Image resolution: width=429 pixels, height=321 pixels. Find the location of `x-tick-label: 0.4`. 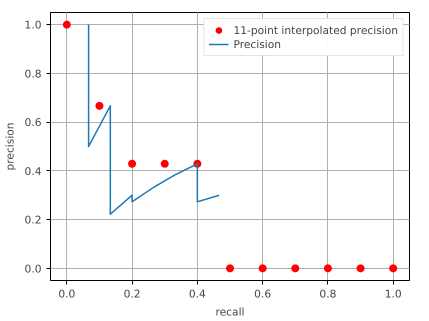

x-tick-label: 0.4 is located at coordinates (197, 294).